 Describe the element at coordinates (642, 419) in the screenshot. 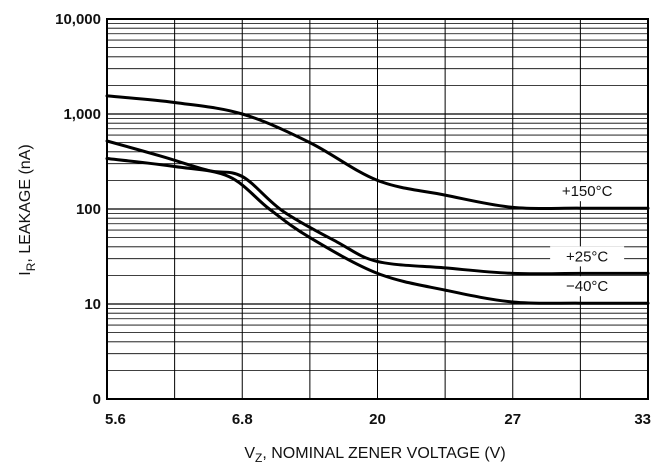

I see `x-tick-label: 33` at that location.